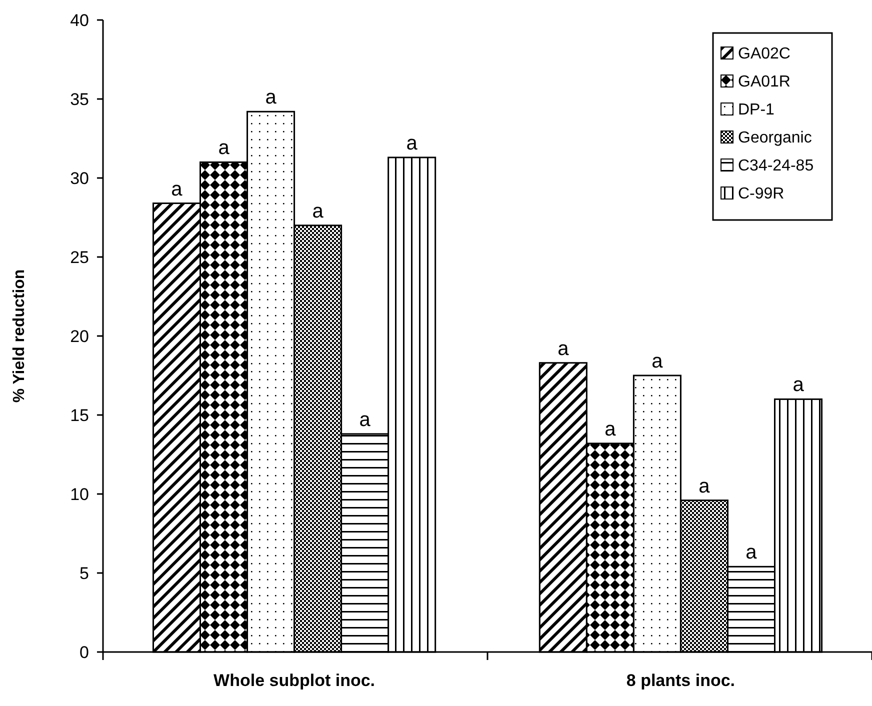 Image resolution: width=872 pixels, height=706 pixels. Describe the element at coordinates (756, 110) in the screenshot. I see `legend-label: DP-1` at that location.